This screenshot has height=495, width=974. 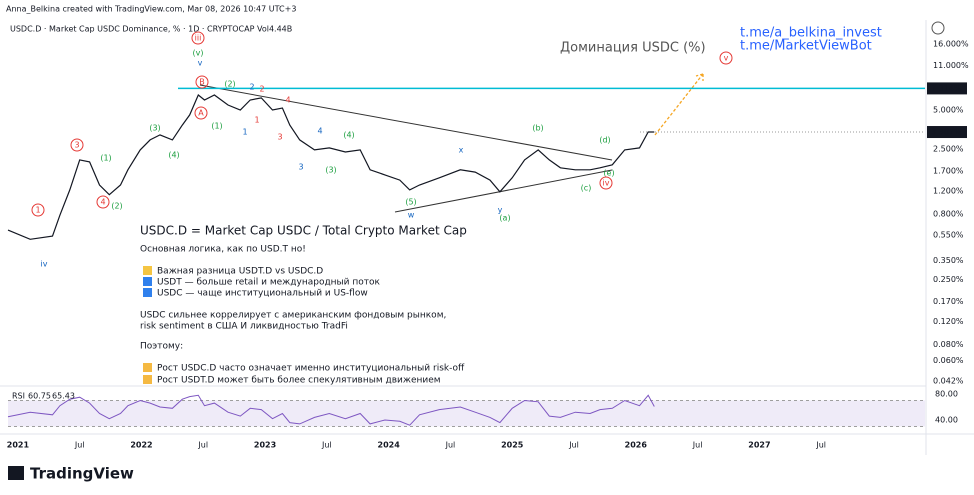 I want to click on rsi-readout: 60.75, so click(x=39, y=396).